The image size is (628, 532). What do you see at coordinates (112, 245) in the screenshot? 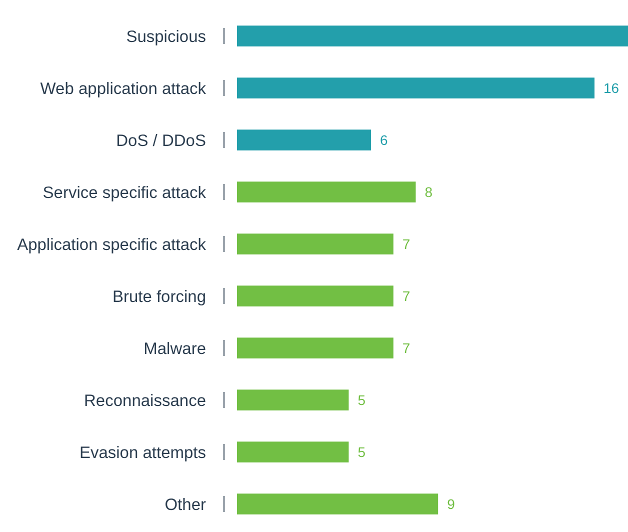
I see `y-tick-label: Application specific attack` at bounding box center [112, 245].